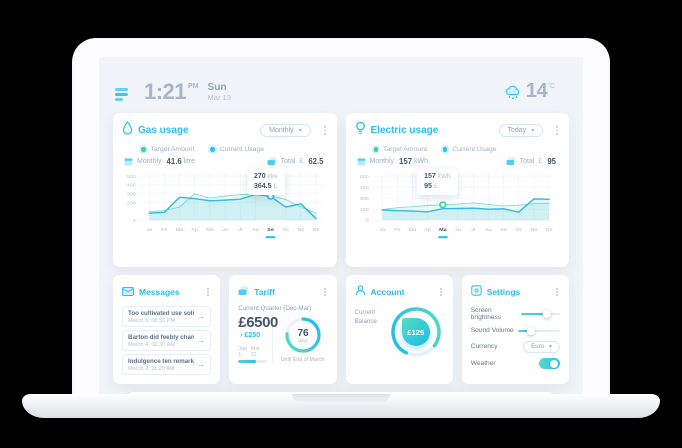  I want to click on svg-text: Ja, so click(149, 230).